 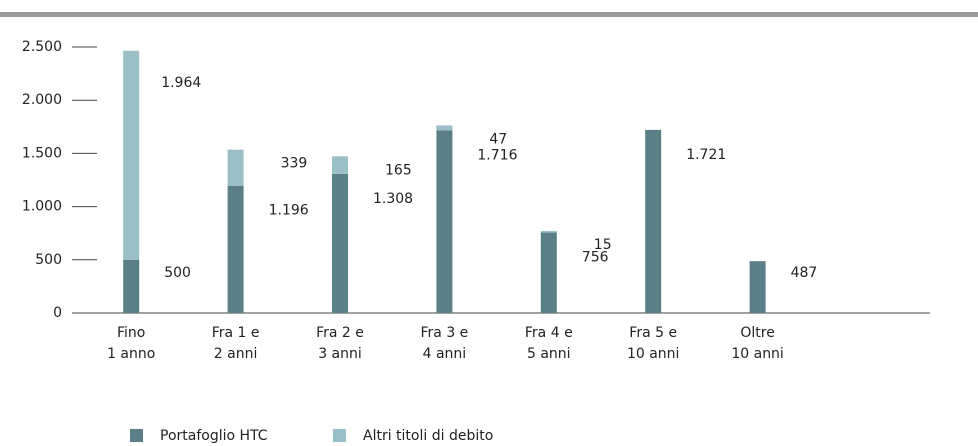 I want to click on x-tick-label: Fra 1 e, so click(x=236, y=333).